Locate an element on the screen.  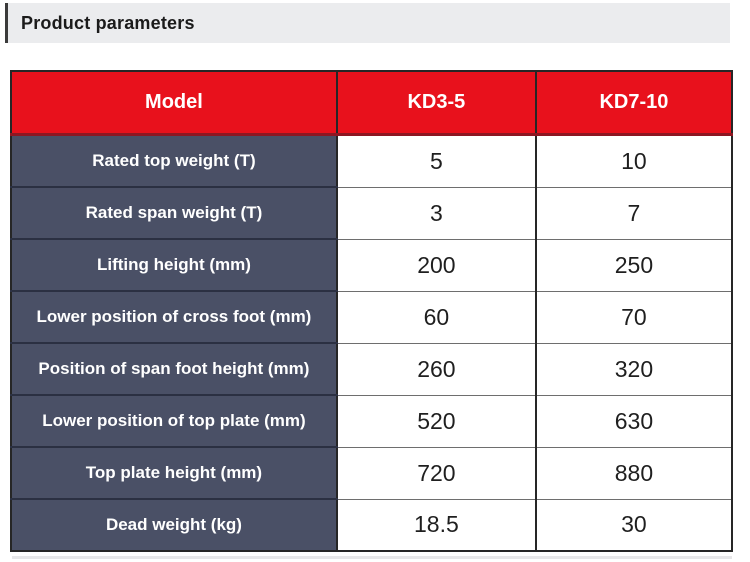
kd3-5-value: 200 is located at coordinates (435, 265).